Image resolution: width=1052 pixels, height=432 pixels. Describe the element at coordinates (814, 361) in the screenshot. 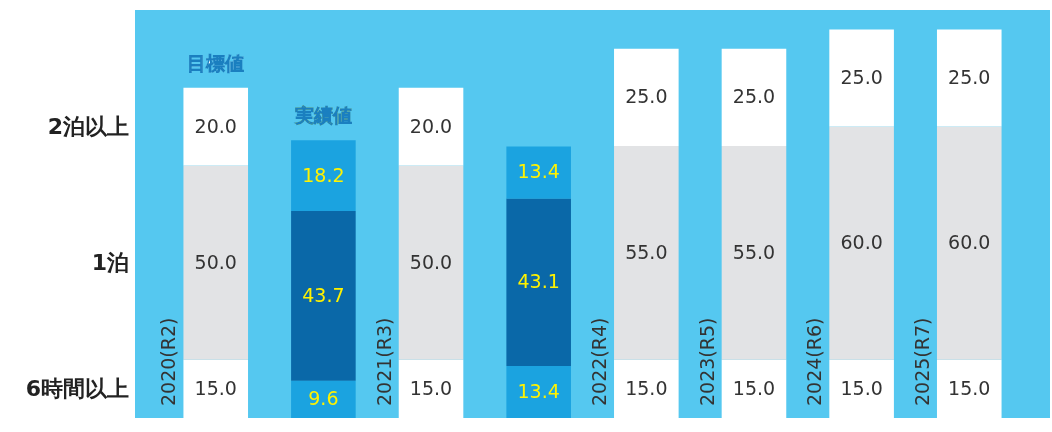

I see `x-tick-label: 2024(R6)` at that location.